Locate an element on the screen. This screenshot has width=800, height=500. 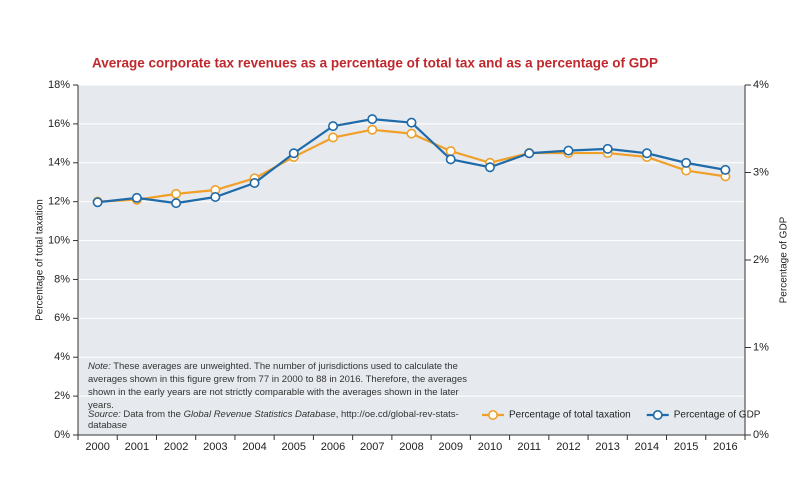
x-tick-label: 2012 is located at coordinates (568, 447).